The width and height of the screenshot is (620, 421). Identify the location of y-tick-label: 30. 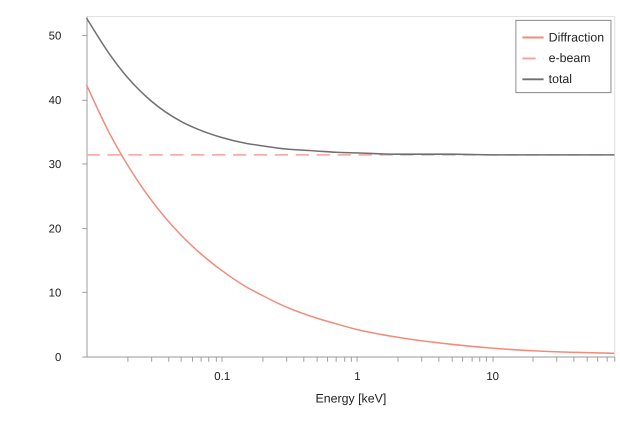
(55, 165).